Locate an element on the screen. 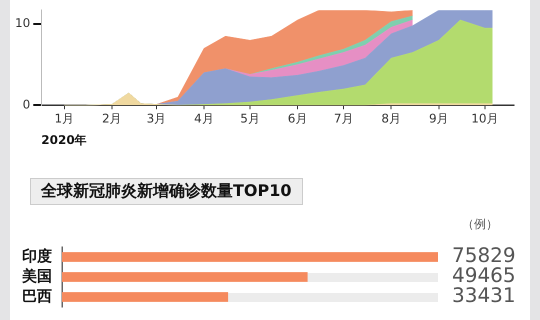 Image resolution: width=540 pixels, height=320 pixels. chart-title: 全球新冠肺炎新增确诊数量TOP10 is located at coordinates (166, 191).